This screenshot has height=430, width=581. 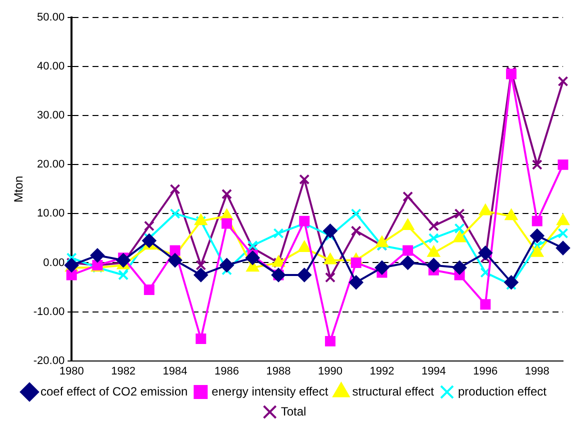 I want to click on x-tick-label: 1980, so click(x=71, y=371).